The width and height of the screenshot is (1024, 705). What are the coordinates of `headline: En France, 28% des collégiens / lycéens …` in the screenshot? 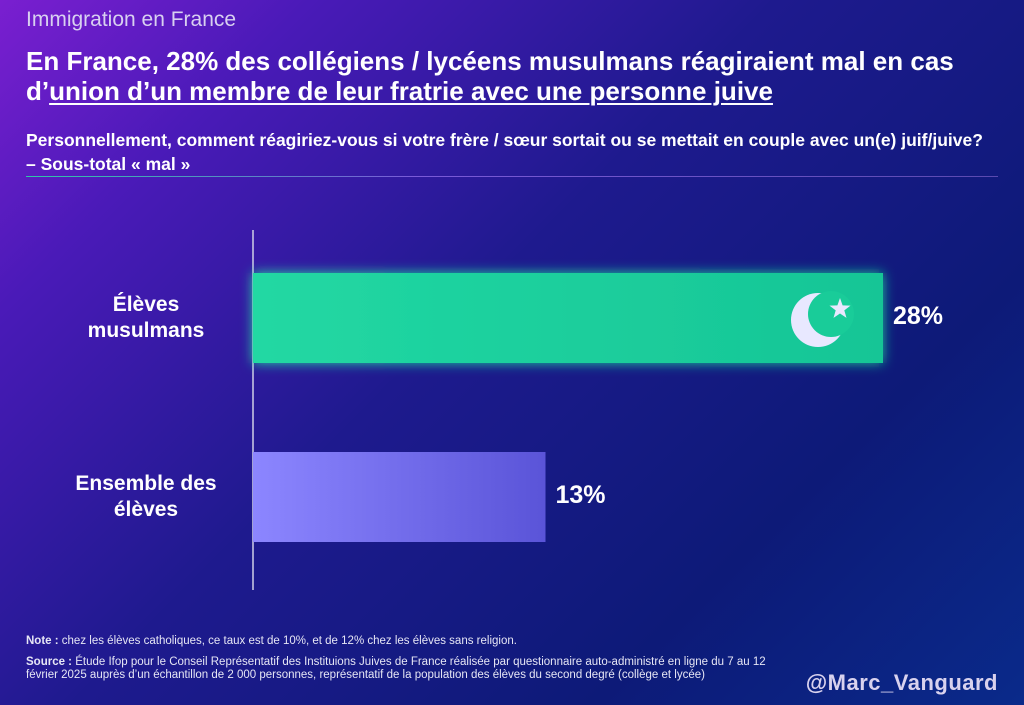 It's located at (511, 76).